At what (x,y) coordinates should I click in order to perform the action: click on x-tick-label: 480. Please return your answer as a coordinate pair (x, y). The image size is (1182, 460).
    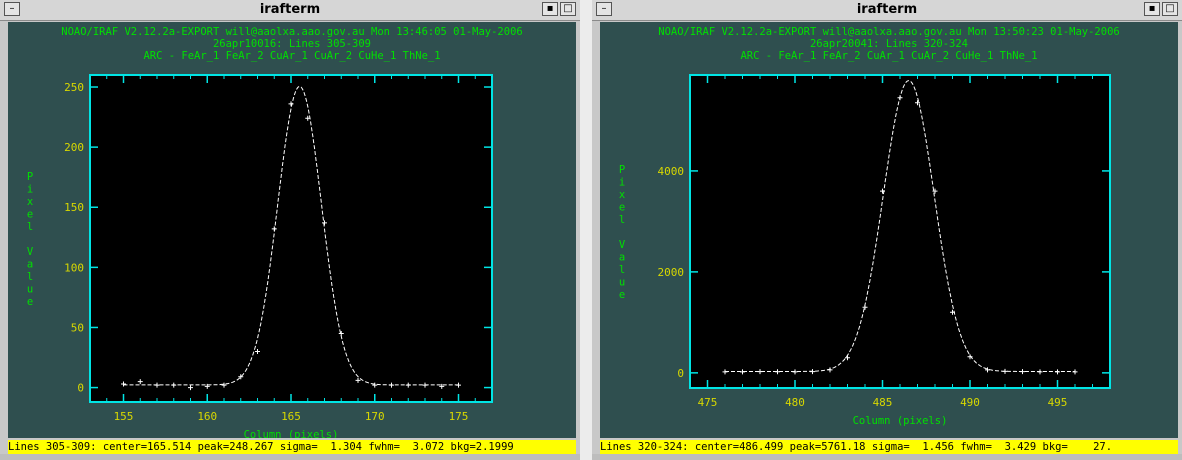
    Looking at the image, I should click on (795, 402).